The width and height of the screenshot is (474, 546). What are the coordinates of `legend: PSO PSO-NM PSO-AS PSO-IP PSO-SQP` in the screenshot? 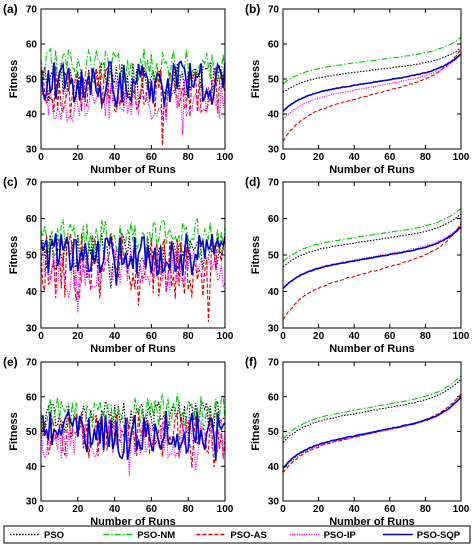 It's located at (237, 534).